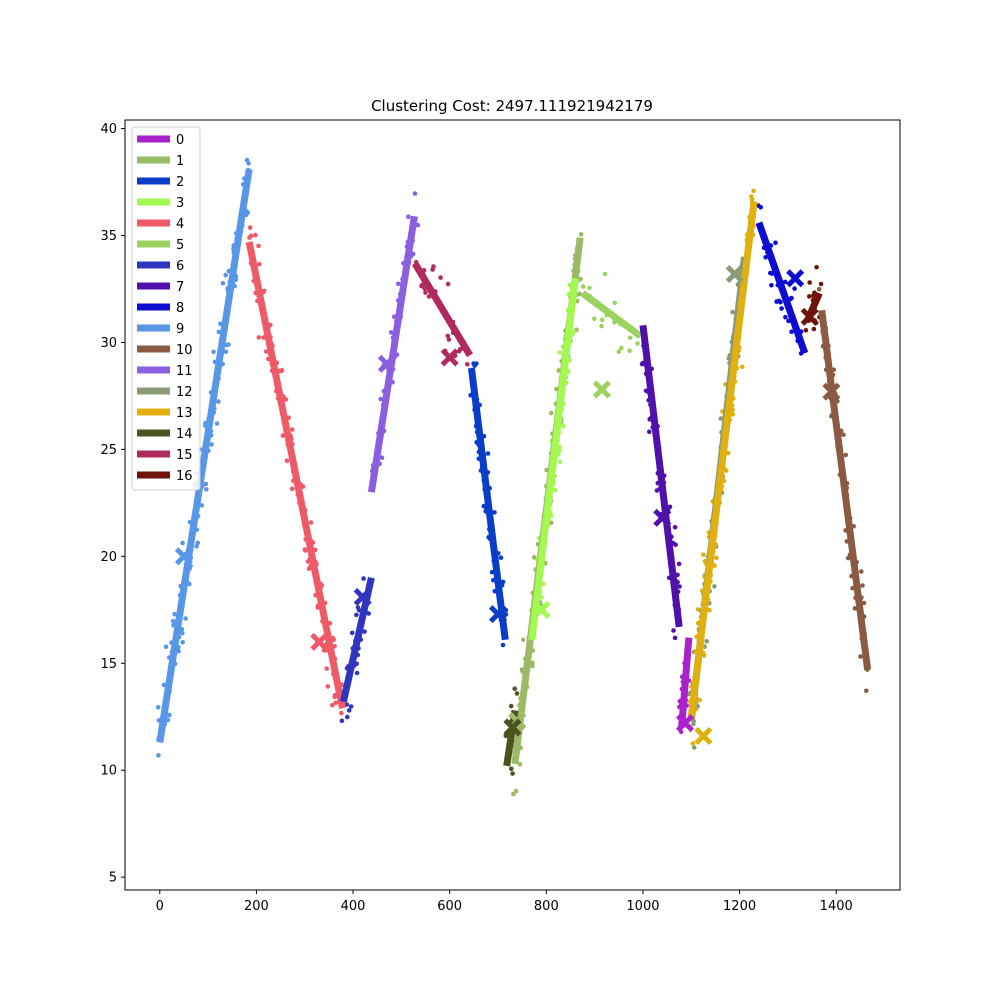 This screenshot has height=1000, width=1000. I want to click on cluster-16-center-marker, so click(809, 316).